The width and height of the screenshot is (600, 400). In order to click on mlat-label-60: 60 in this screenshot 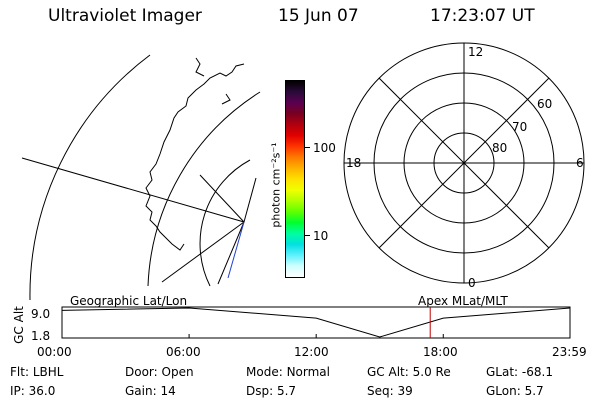, I will do `click(545, 104)`.